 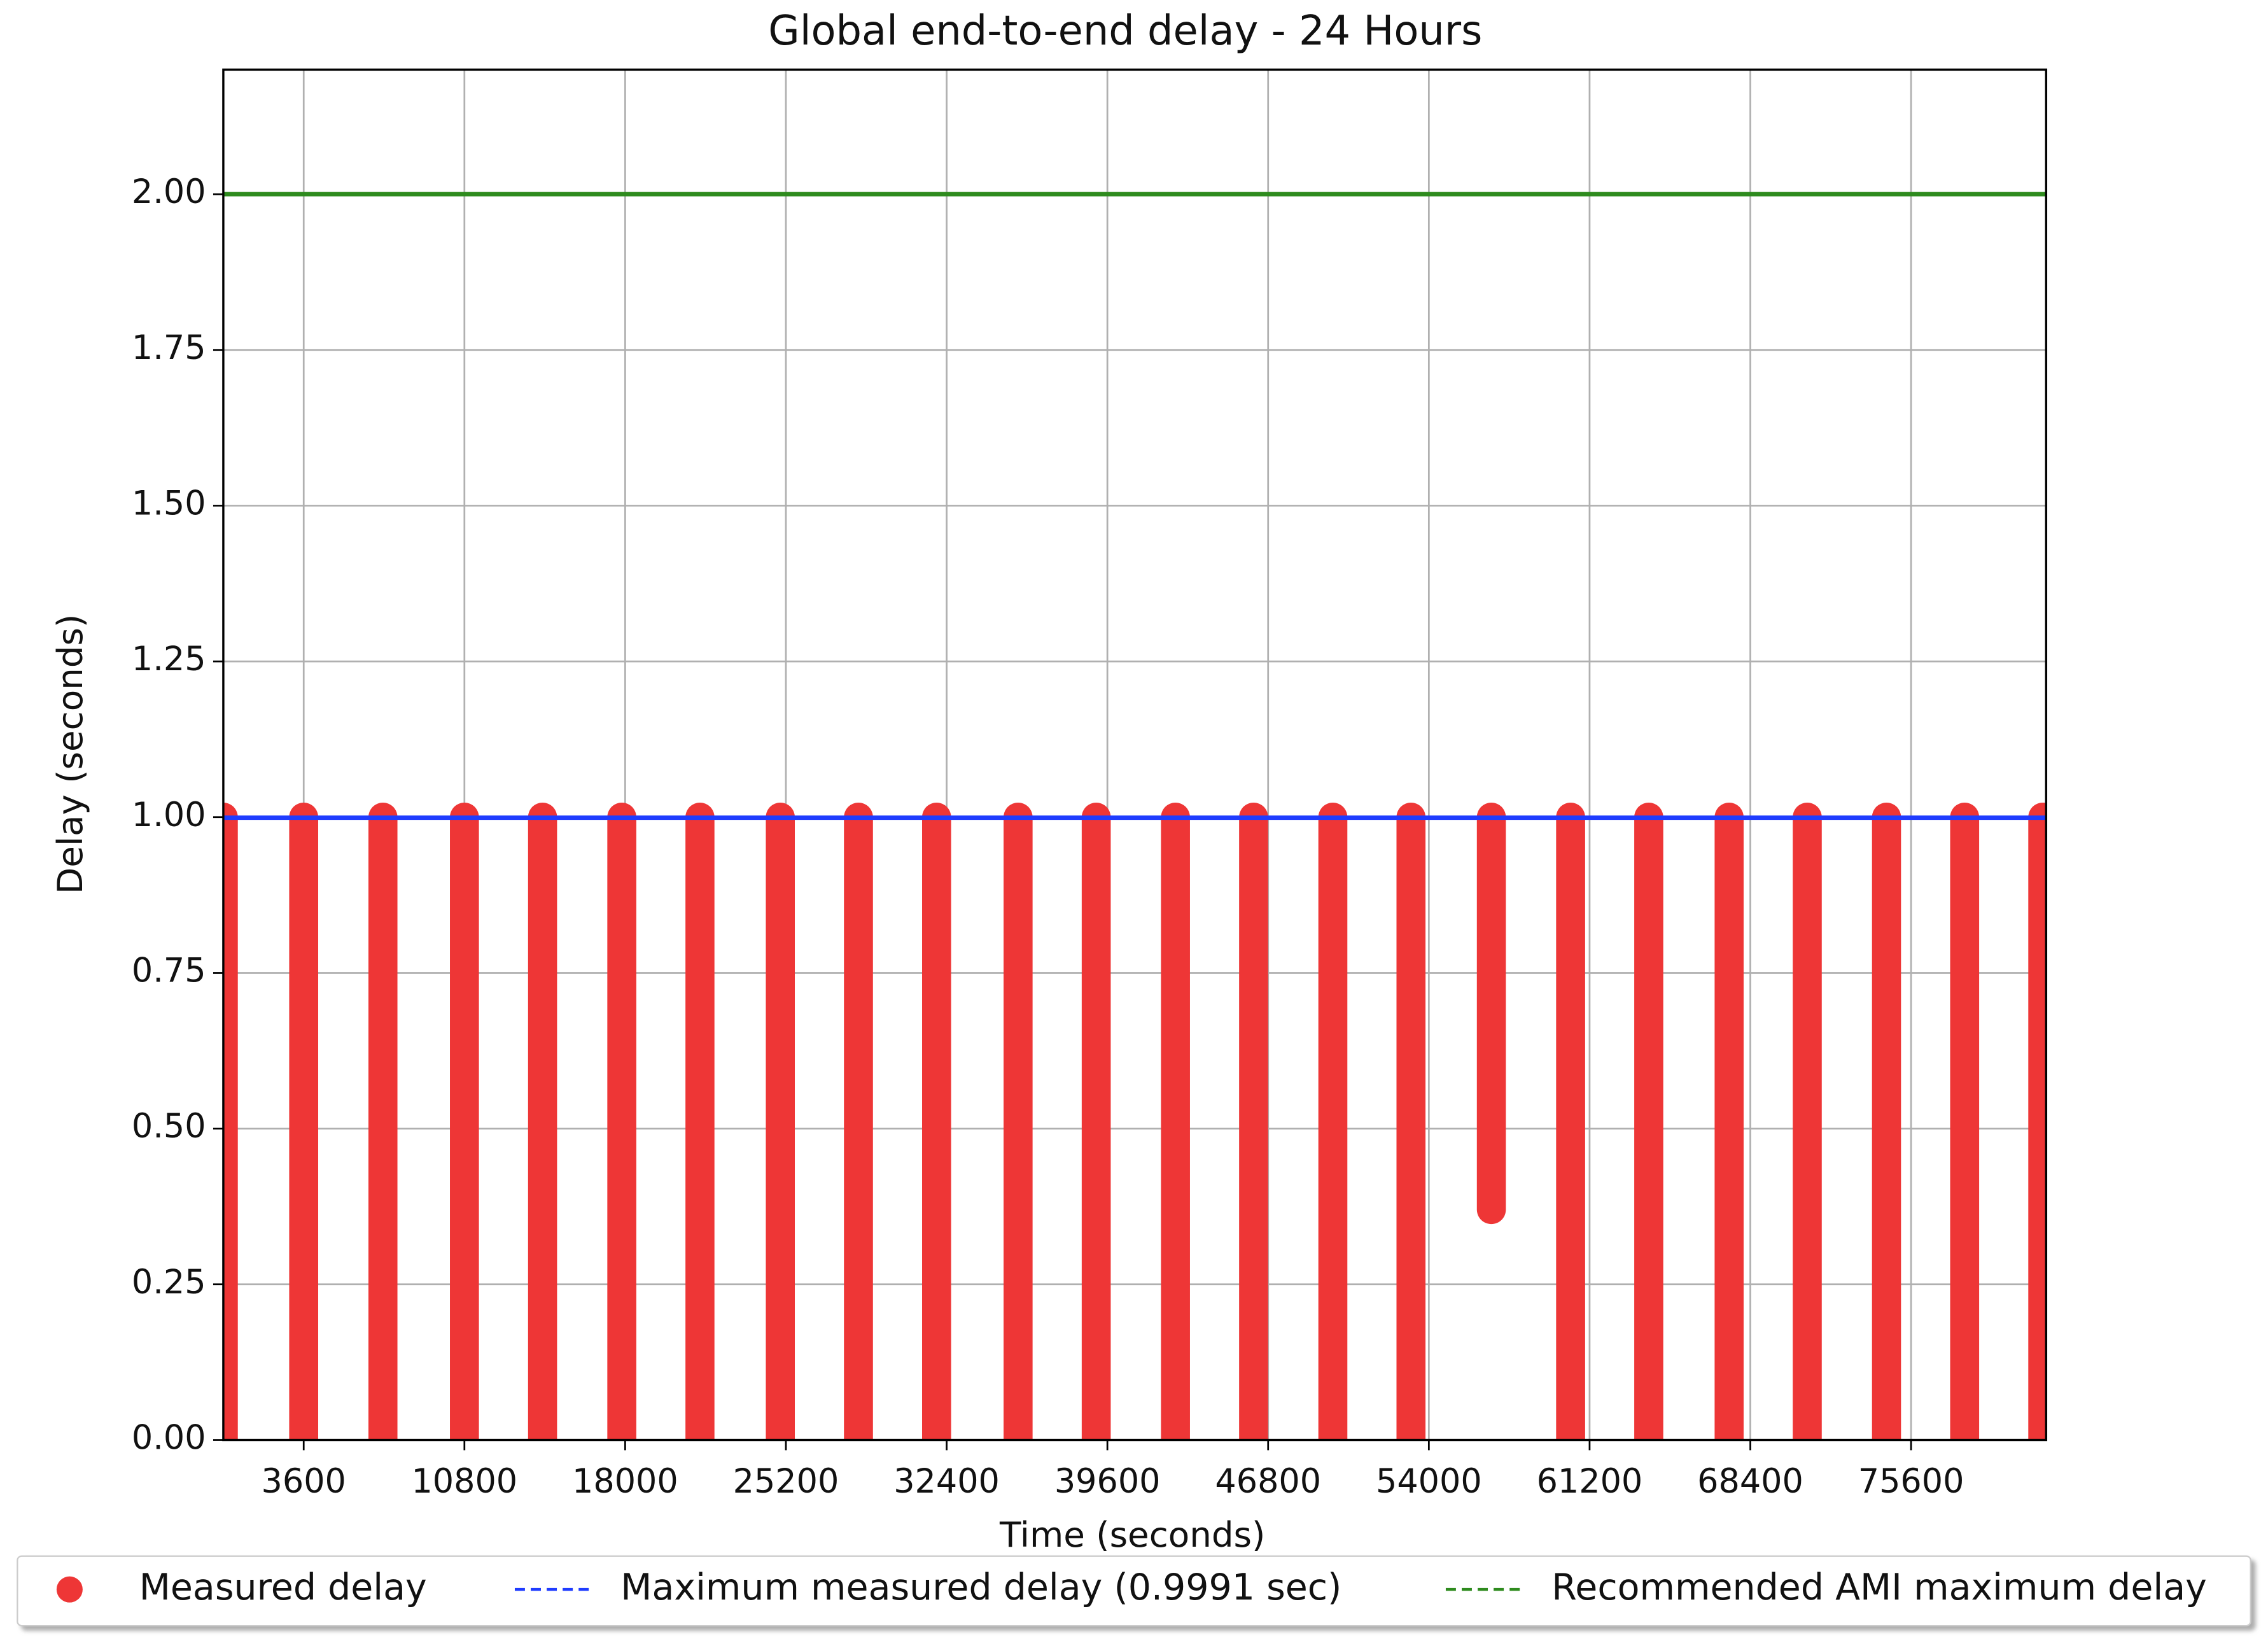 I want to click on x-tick-label: 68400, so click(x=1750, y=1481).